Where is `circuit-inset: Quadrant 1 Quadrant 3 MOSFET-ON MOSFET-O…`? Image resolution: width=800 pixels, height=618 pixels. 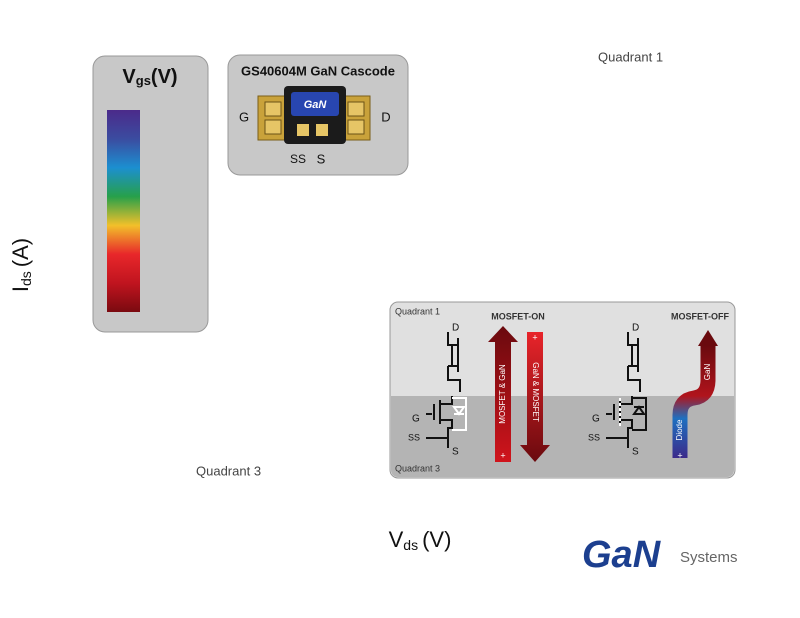
circuit-inset: Quadrant 1 Quadrant 3 MOSFET-ON MOSFET-O… is located at coordinates (562, 390).